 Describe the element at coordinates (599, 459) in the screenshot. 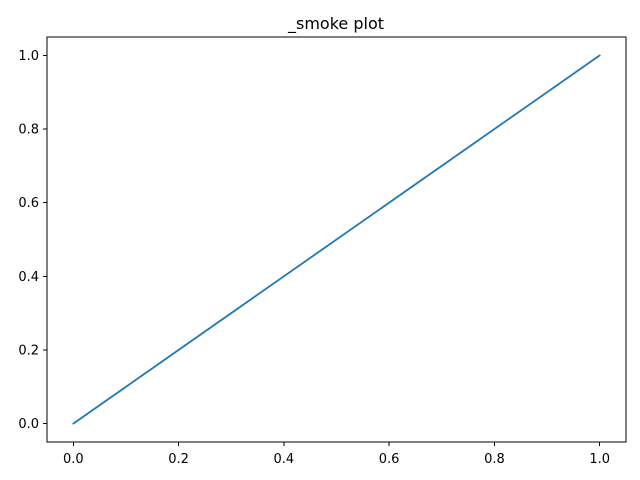

I see `x-tick-label-5: 1.0` at that location.